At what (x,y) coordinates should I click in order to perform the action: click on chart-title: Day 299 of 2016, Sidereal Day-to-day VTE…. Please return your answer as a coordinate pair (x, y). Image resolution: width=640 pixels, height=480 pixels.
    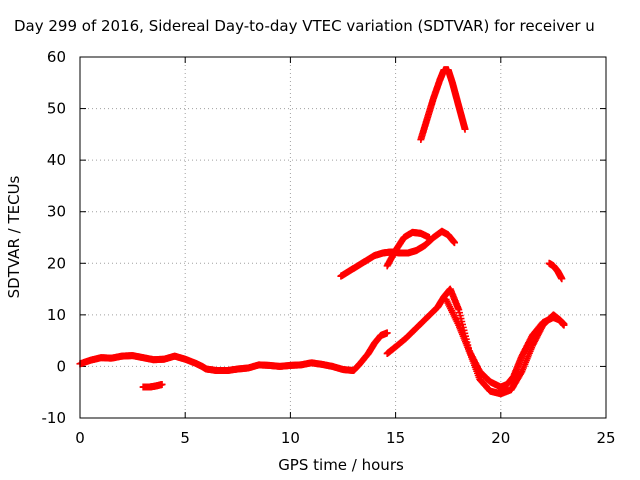
    Looking at the image, I should click on (304, 26).